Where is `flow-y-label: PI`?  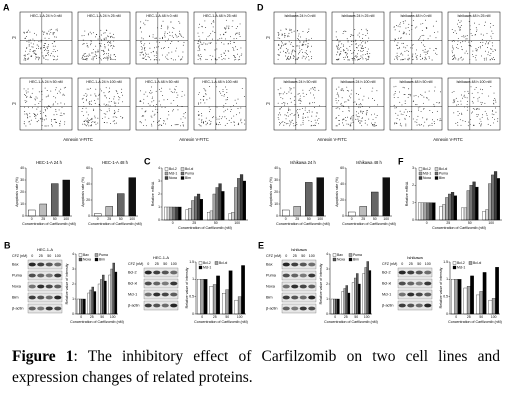 flow-y-label: PI is located at coordinates (268, 37).